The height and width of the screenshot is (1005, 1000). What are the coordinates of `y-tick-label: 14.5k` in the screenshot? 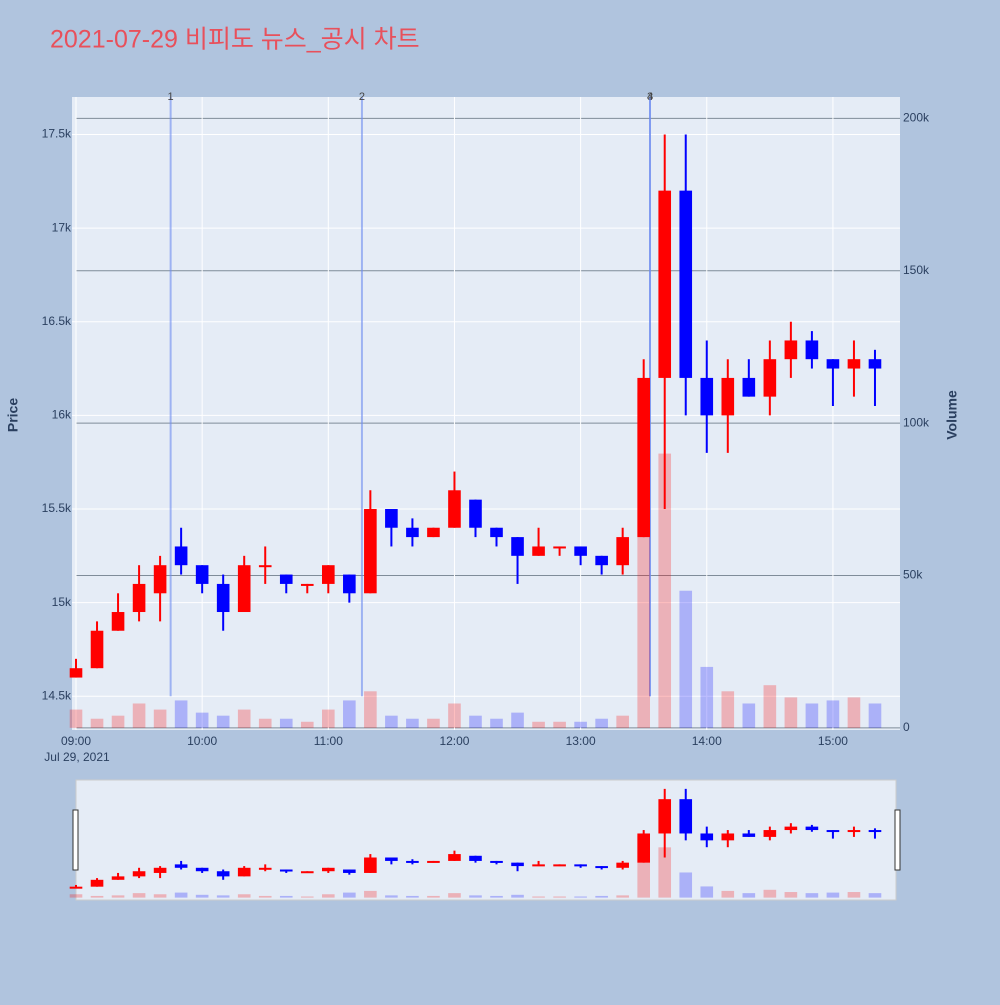 It's located at (57, 695).